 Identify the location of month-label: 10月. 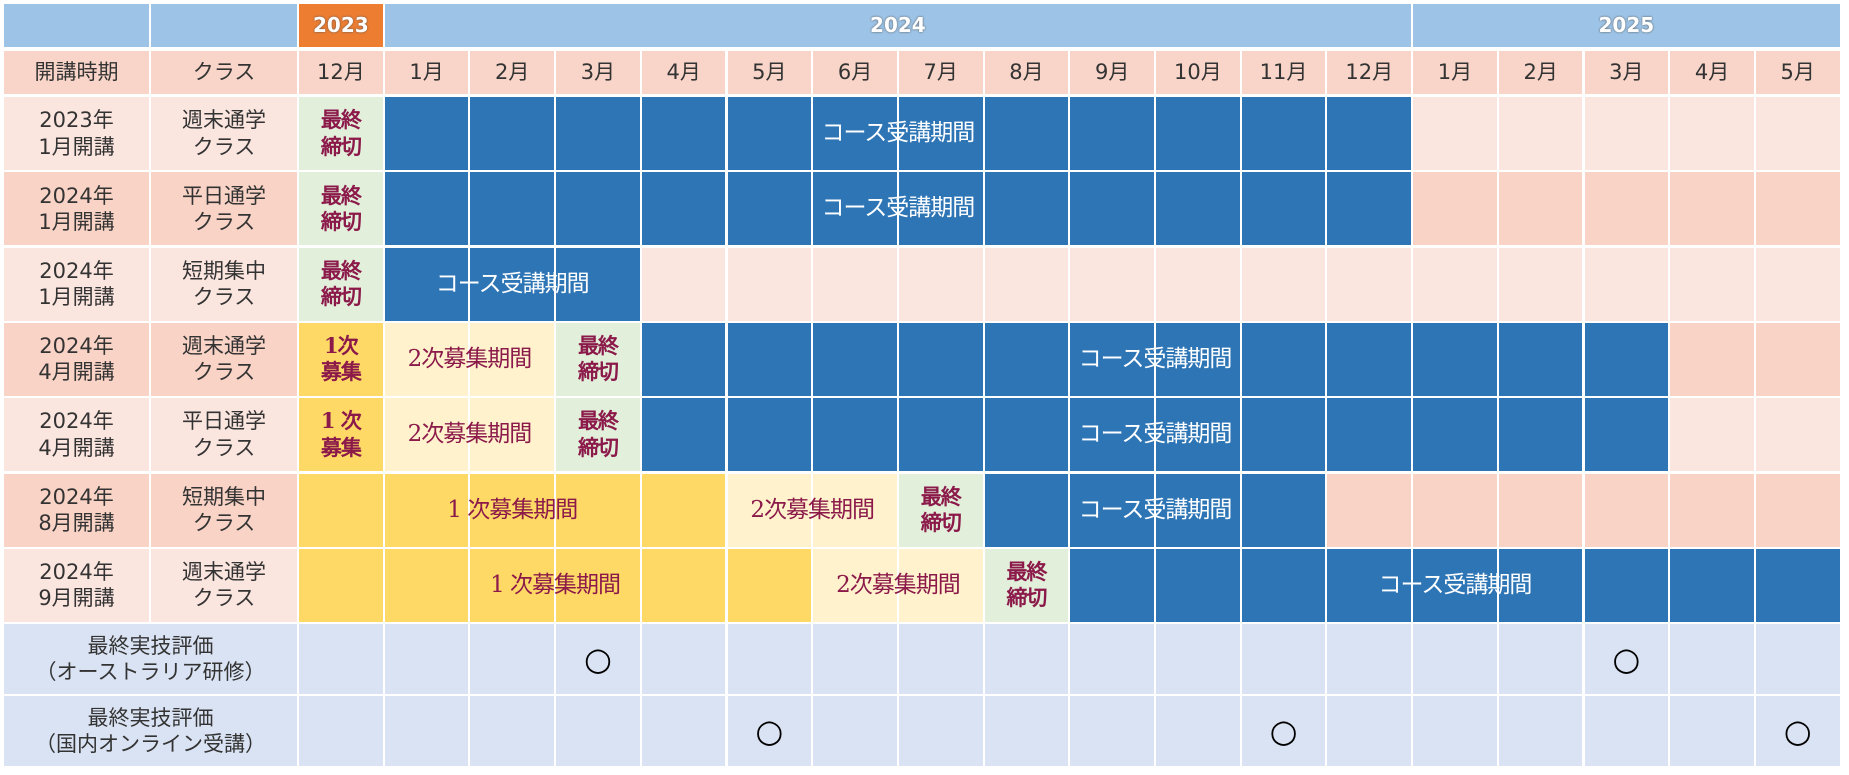
(1197, 72).